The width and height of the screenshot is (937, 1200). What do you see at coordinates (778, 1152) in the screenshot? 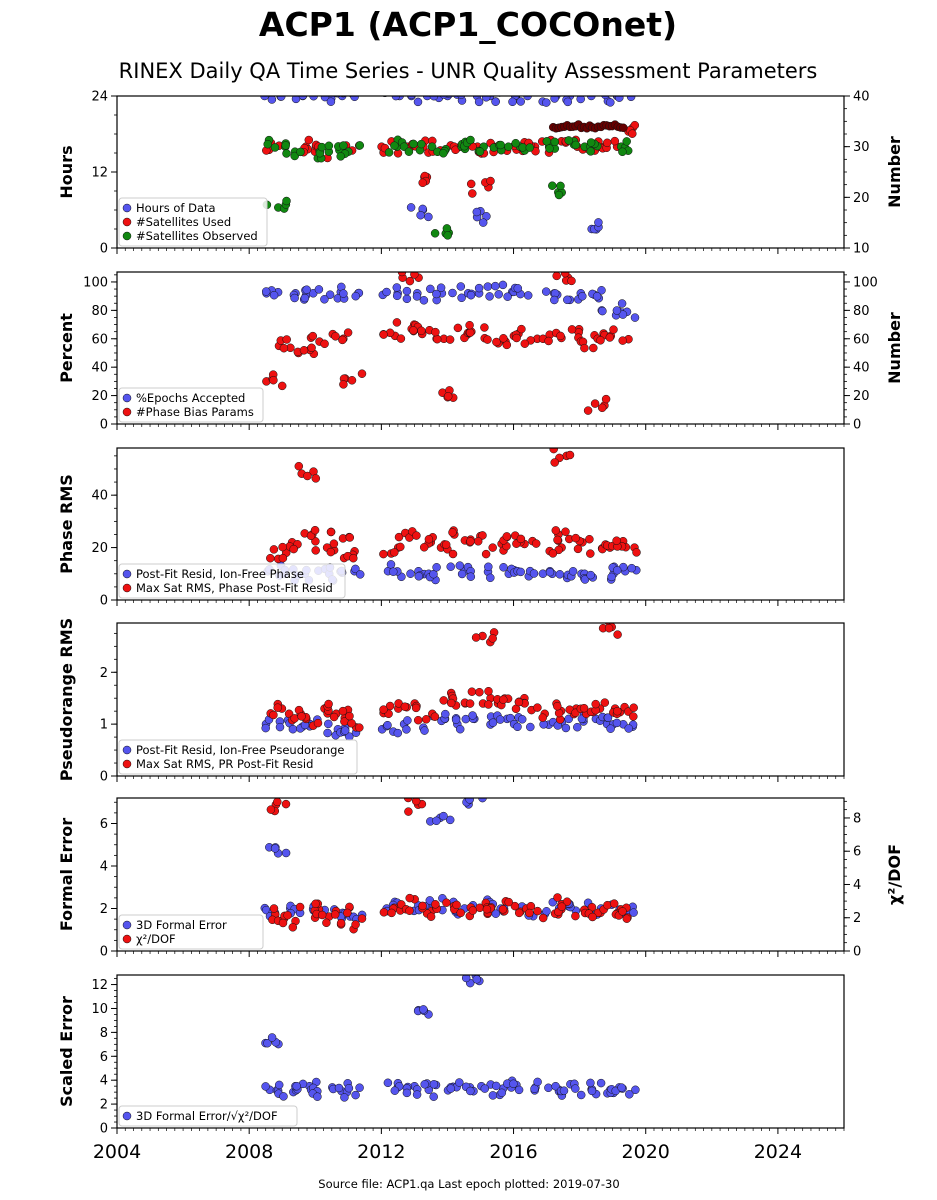
I see `xtick-label-5: 2024` at bounding box center [778, 1152].